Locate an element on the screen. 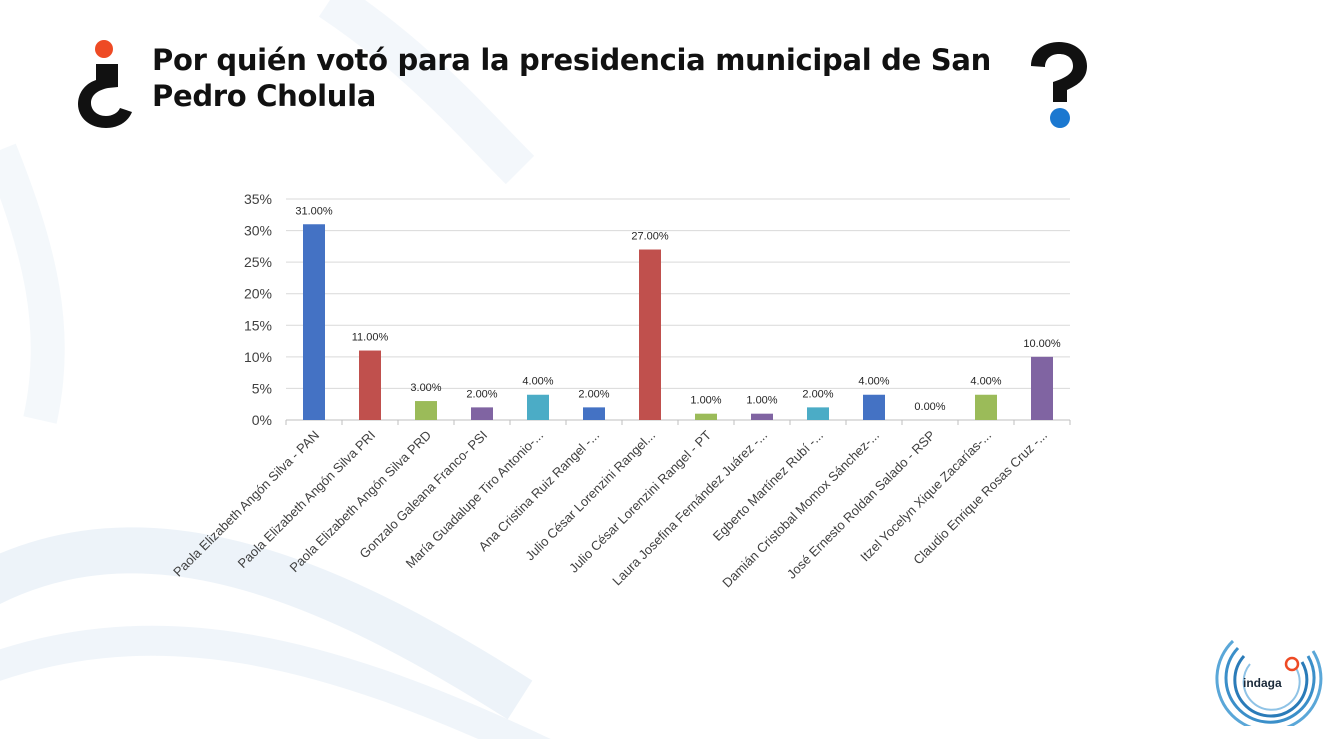 The width and height of the screenshot is (1341, 739). orange-dot-icon is located at coordinates (104, 49).